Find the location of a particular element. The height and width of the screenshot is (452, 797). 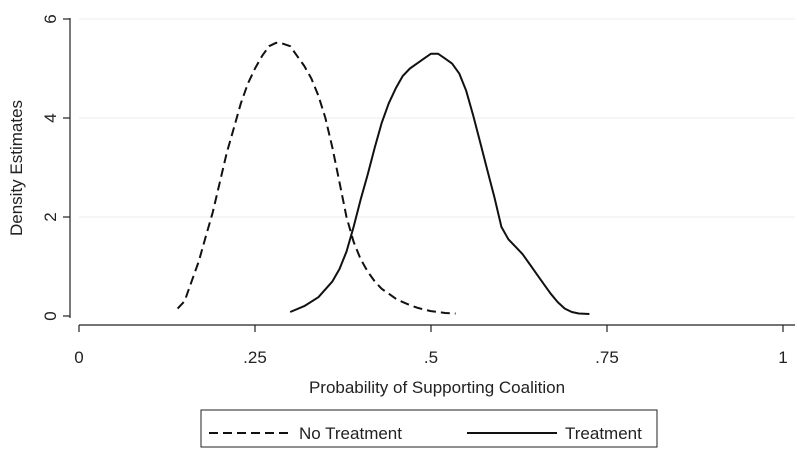

y-tick-label: 2 is located at coordinates (50, 216).